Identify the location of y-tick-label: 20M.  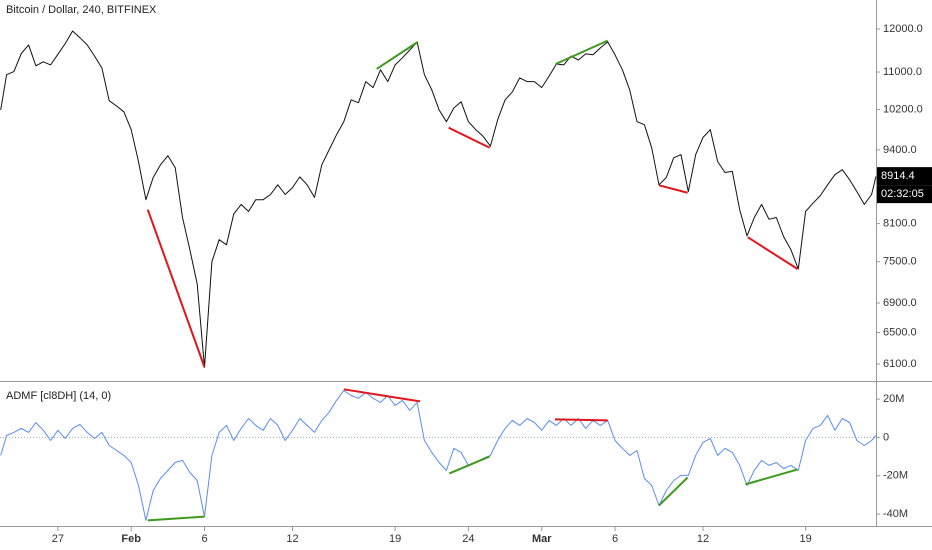
(893, 399).